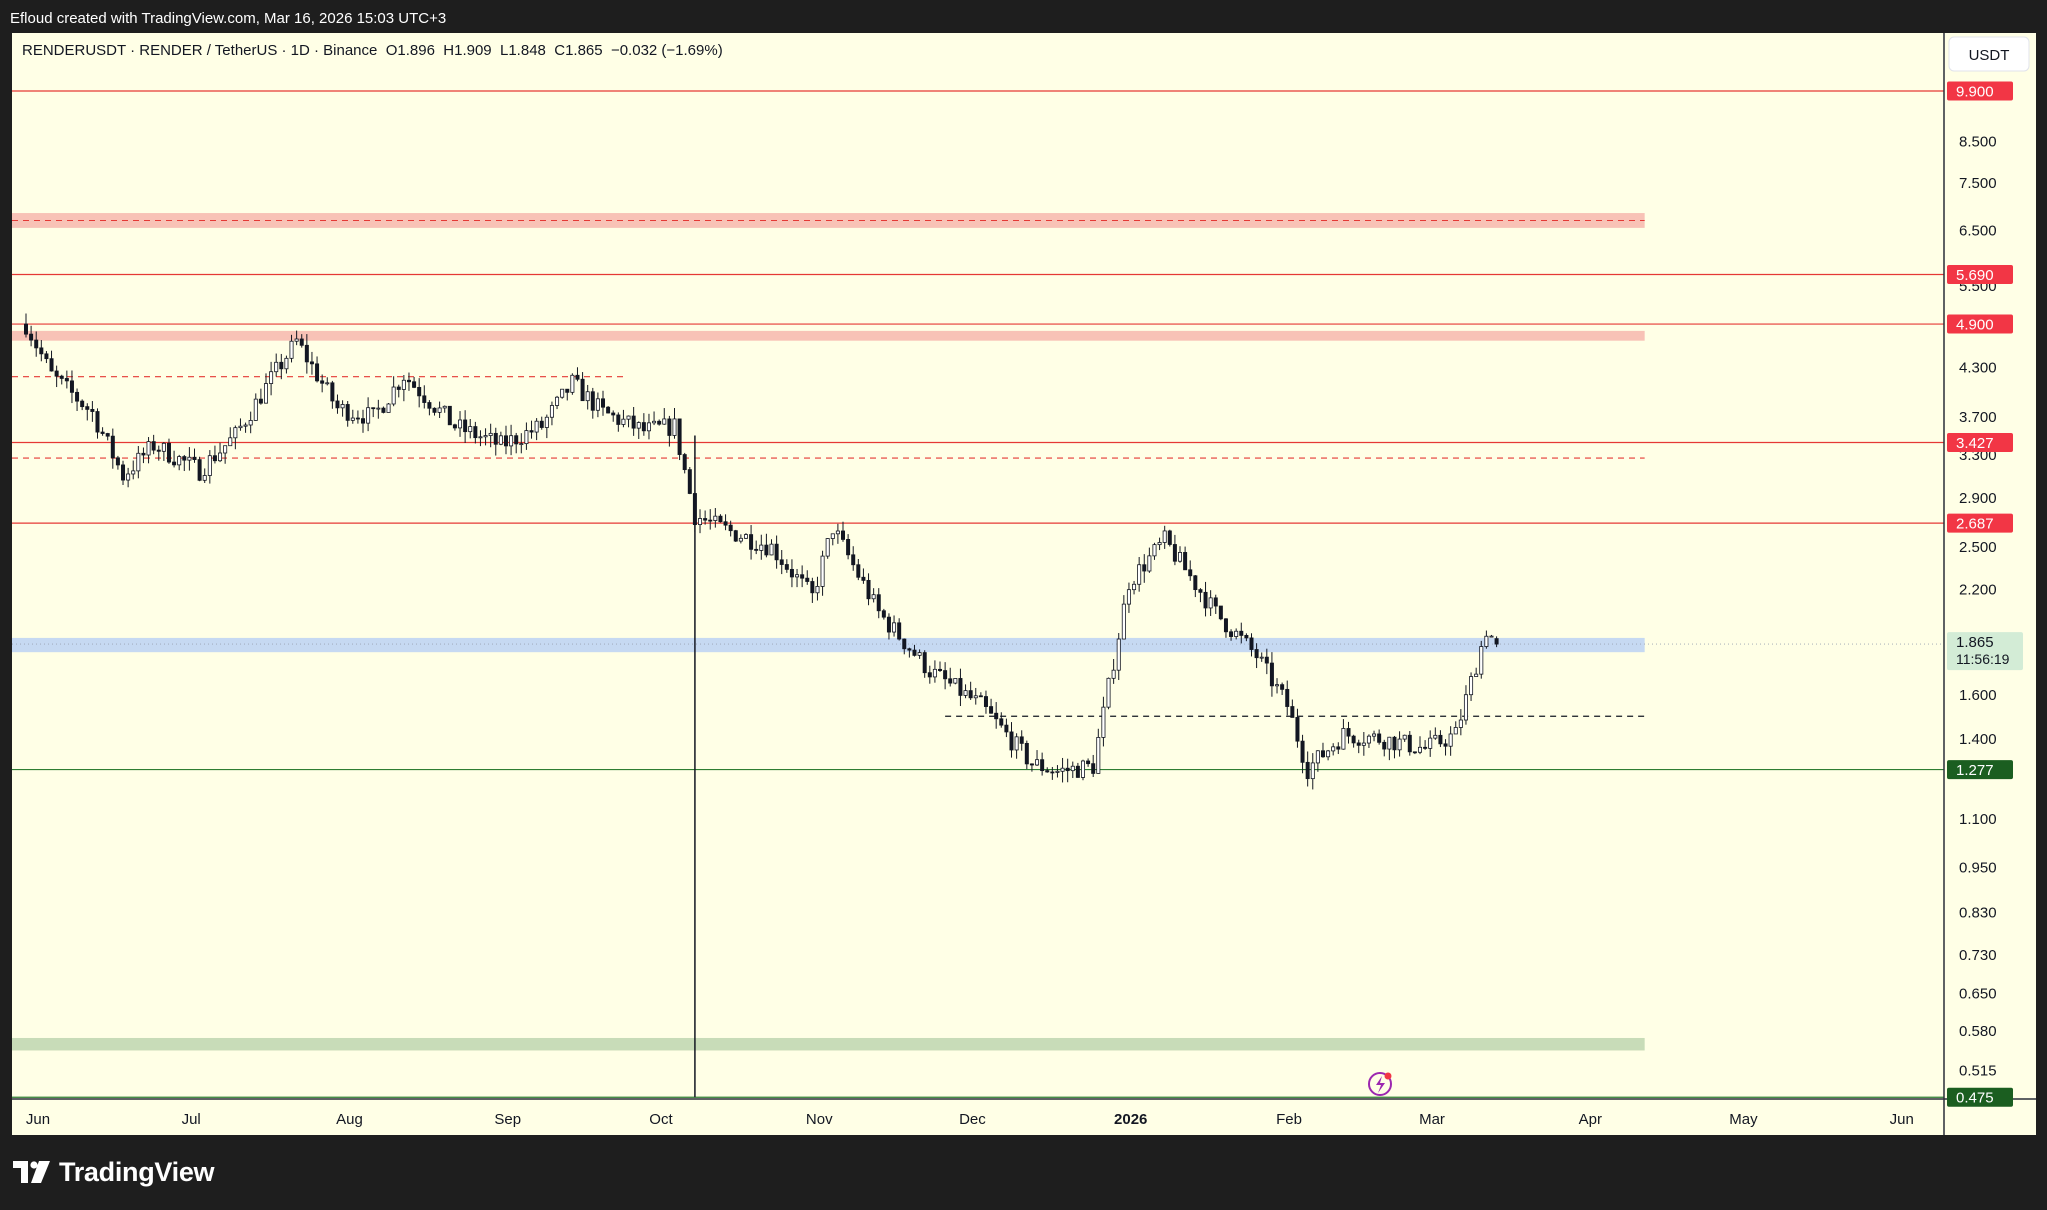 Image resolution: width=2047 pixels, height=1210 pixels. Describe the element at coordinates (1975, 325) in the screenshot. I see `price-label-text: 4.900` at that location.